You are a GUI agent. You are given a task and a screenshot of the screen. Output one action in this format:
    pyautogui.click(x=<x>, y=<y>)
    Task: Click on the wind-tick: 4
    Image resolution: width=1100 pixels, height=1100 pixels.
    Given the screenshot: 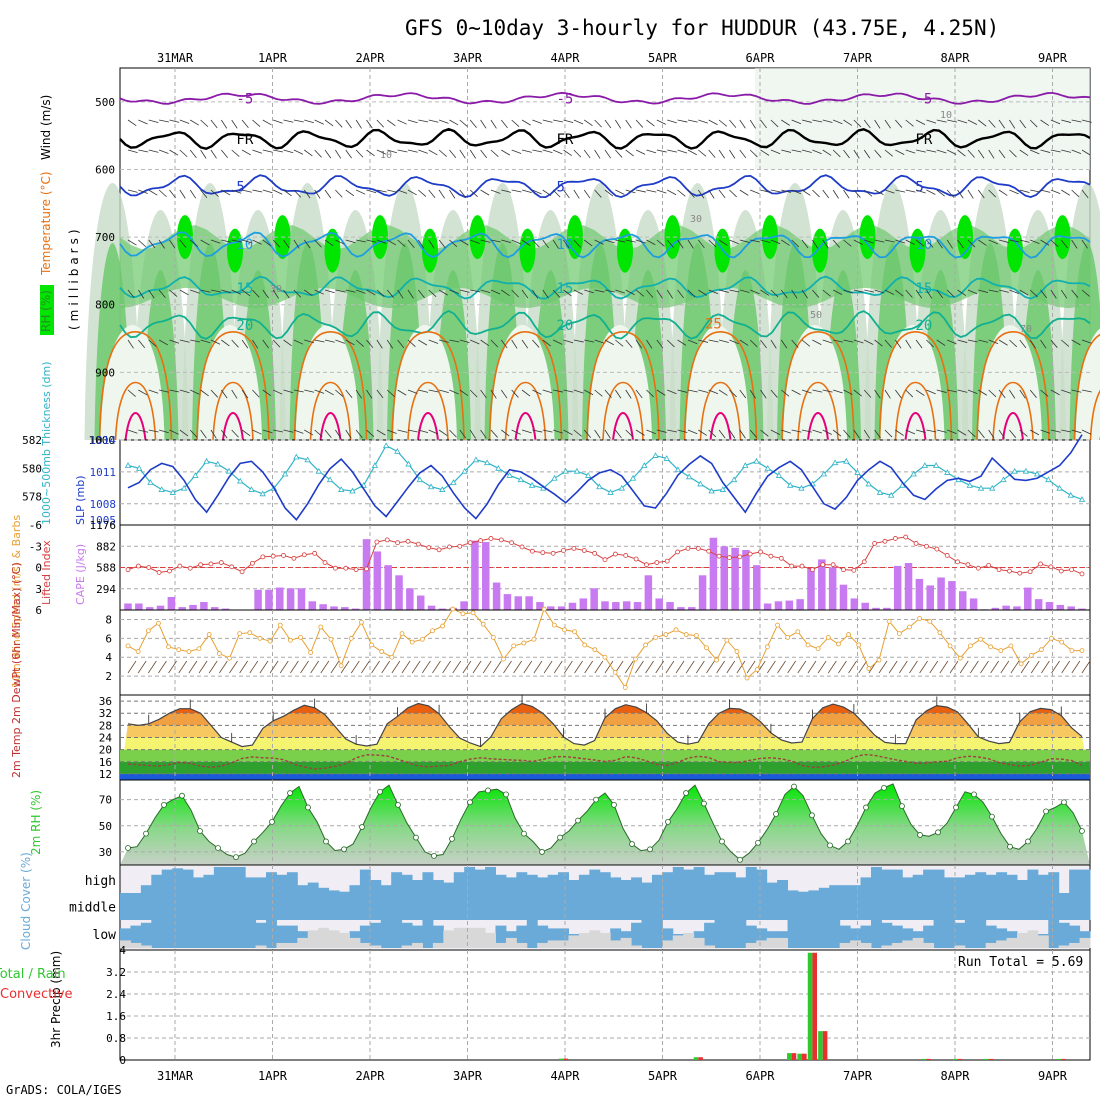 What is the action you would take?
    pyautogui.click(x=108, y=657)
    